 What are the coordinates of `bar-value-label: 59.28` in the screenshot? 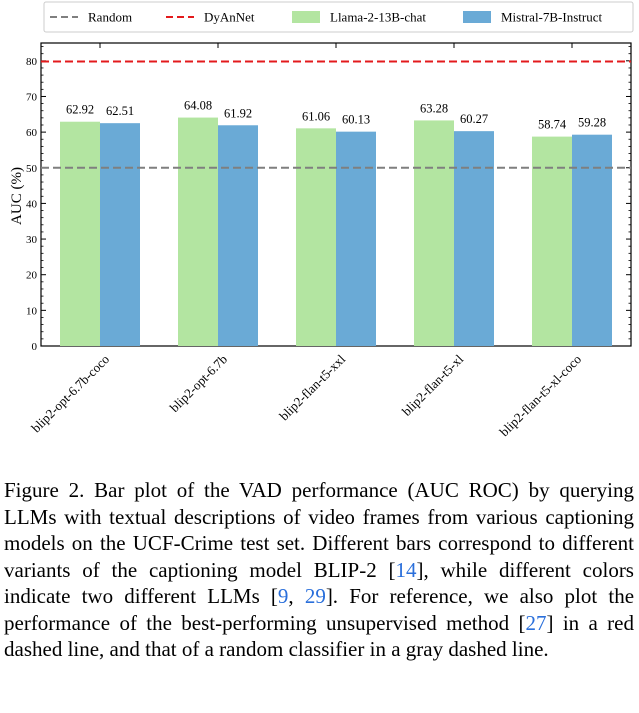 It's located at (592, 123).